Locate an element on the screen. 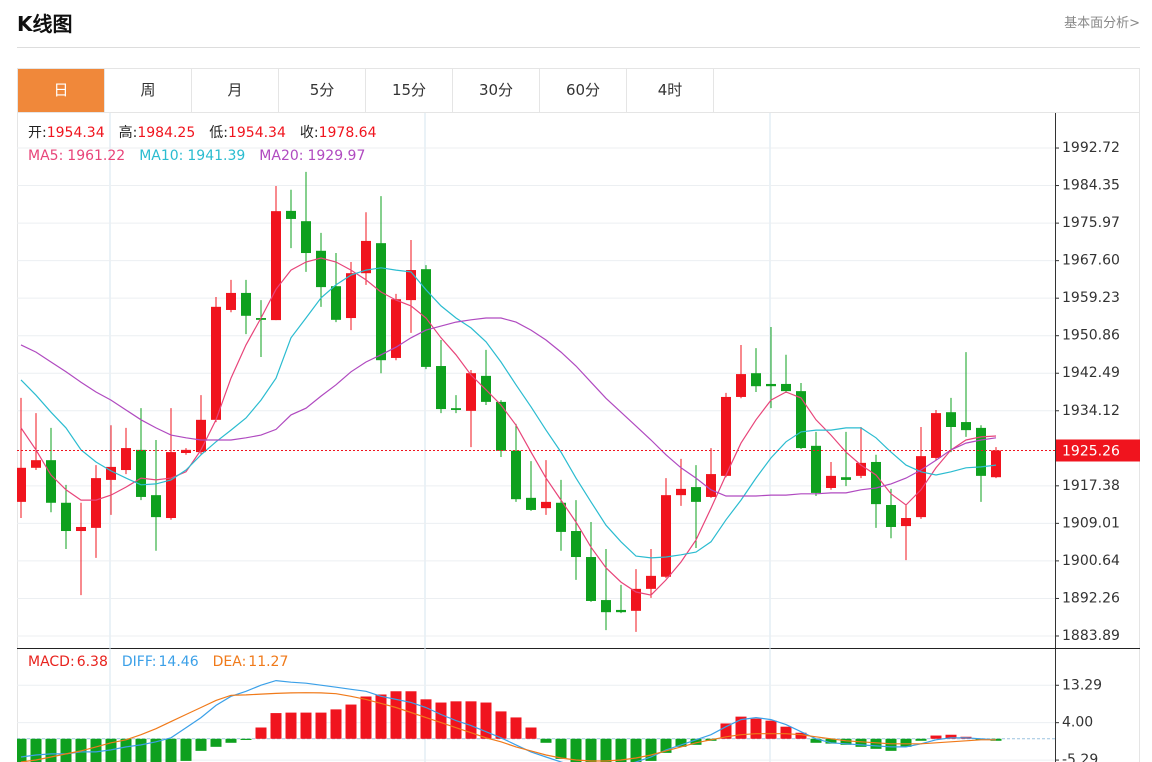 Image resolution: width=1152 pixels, height=762 pixels. legend-value: 1941.39 is located at coordinates (216, 156).